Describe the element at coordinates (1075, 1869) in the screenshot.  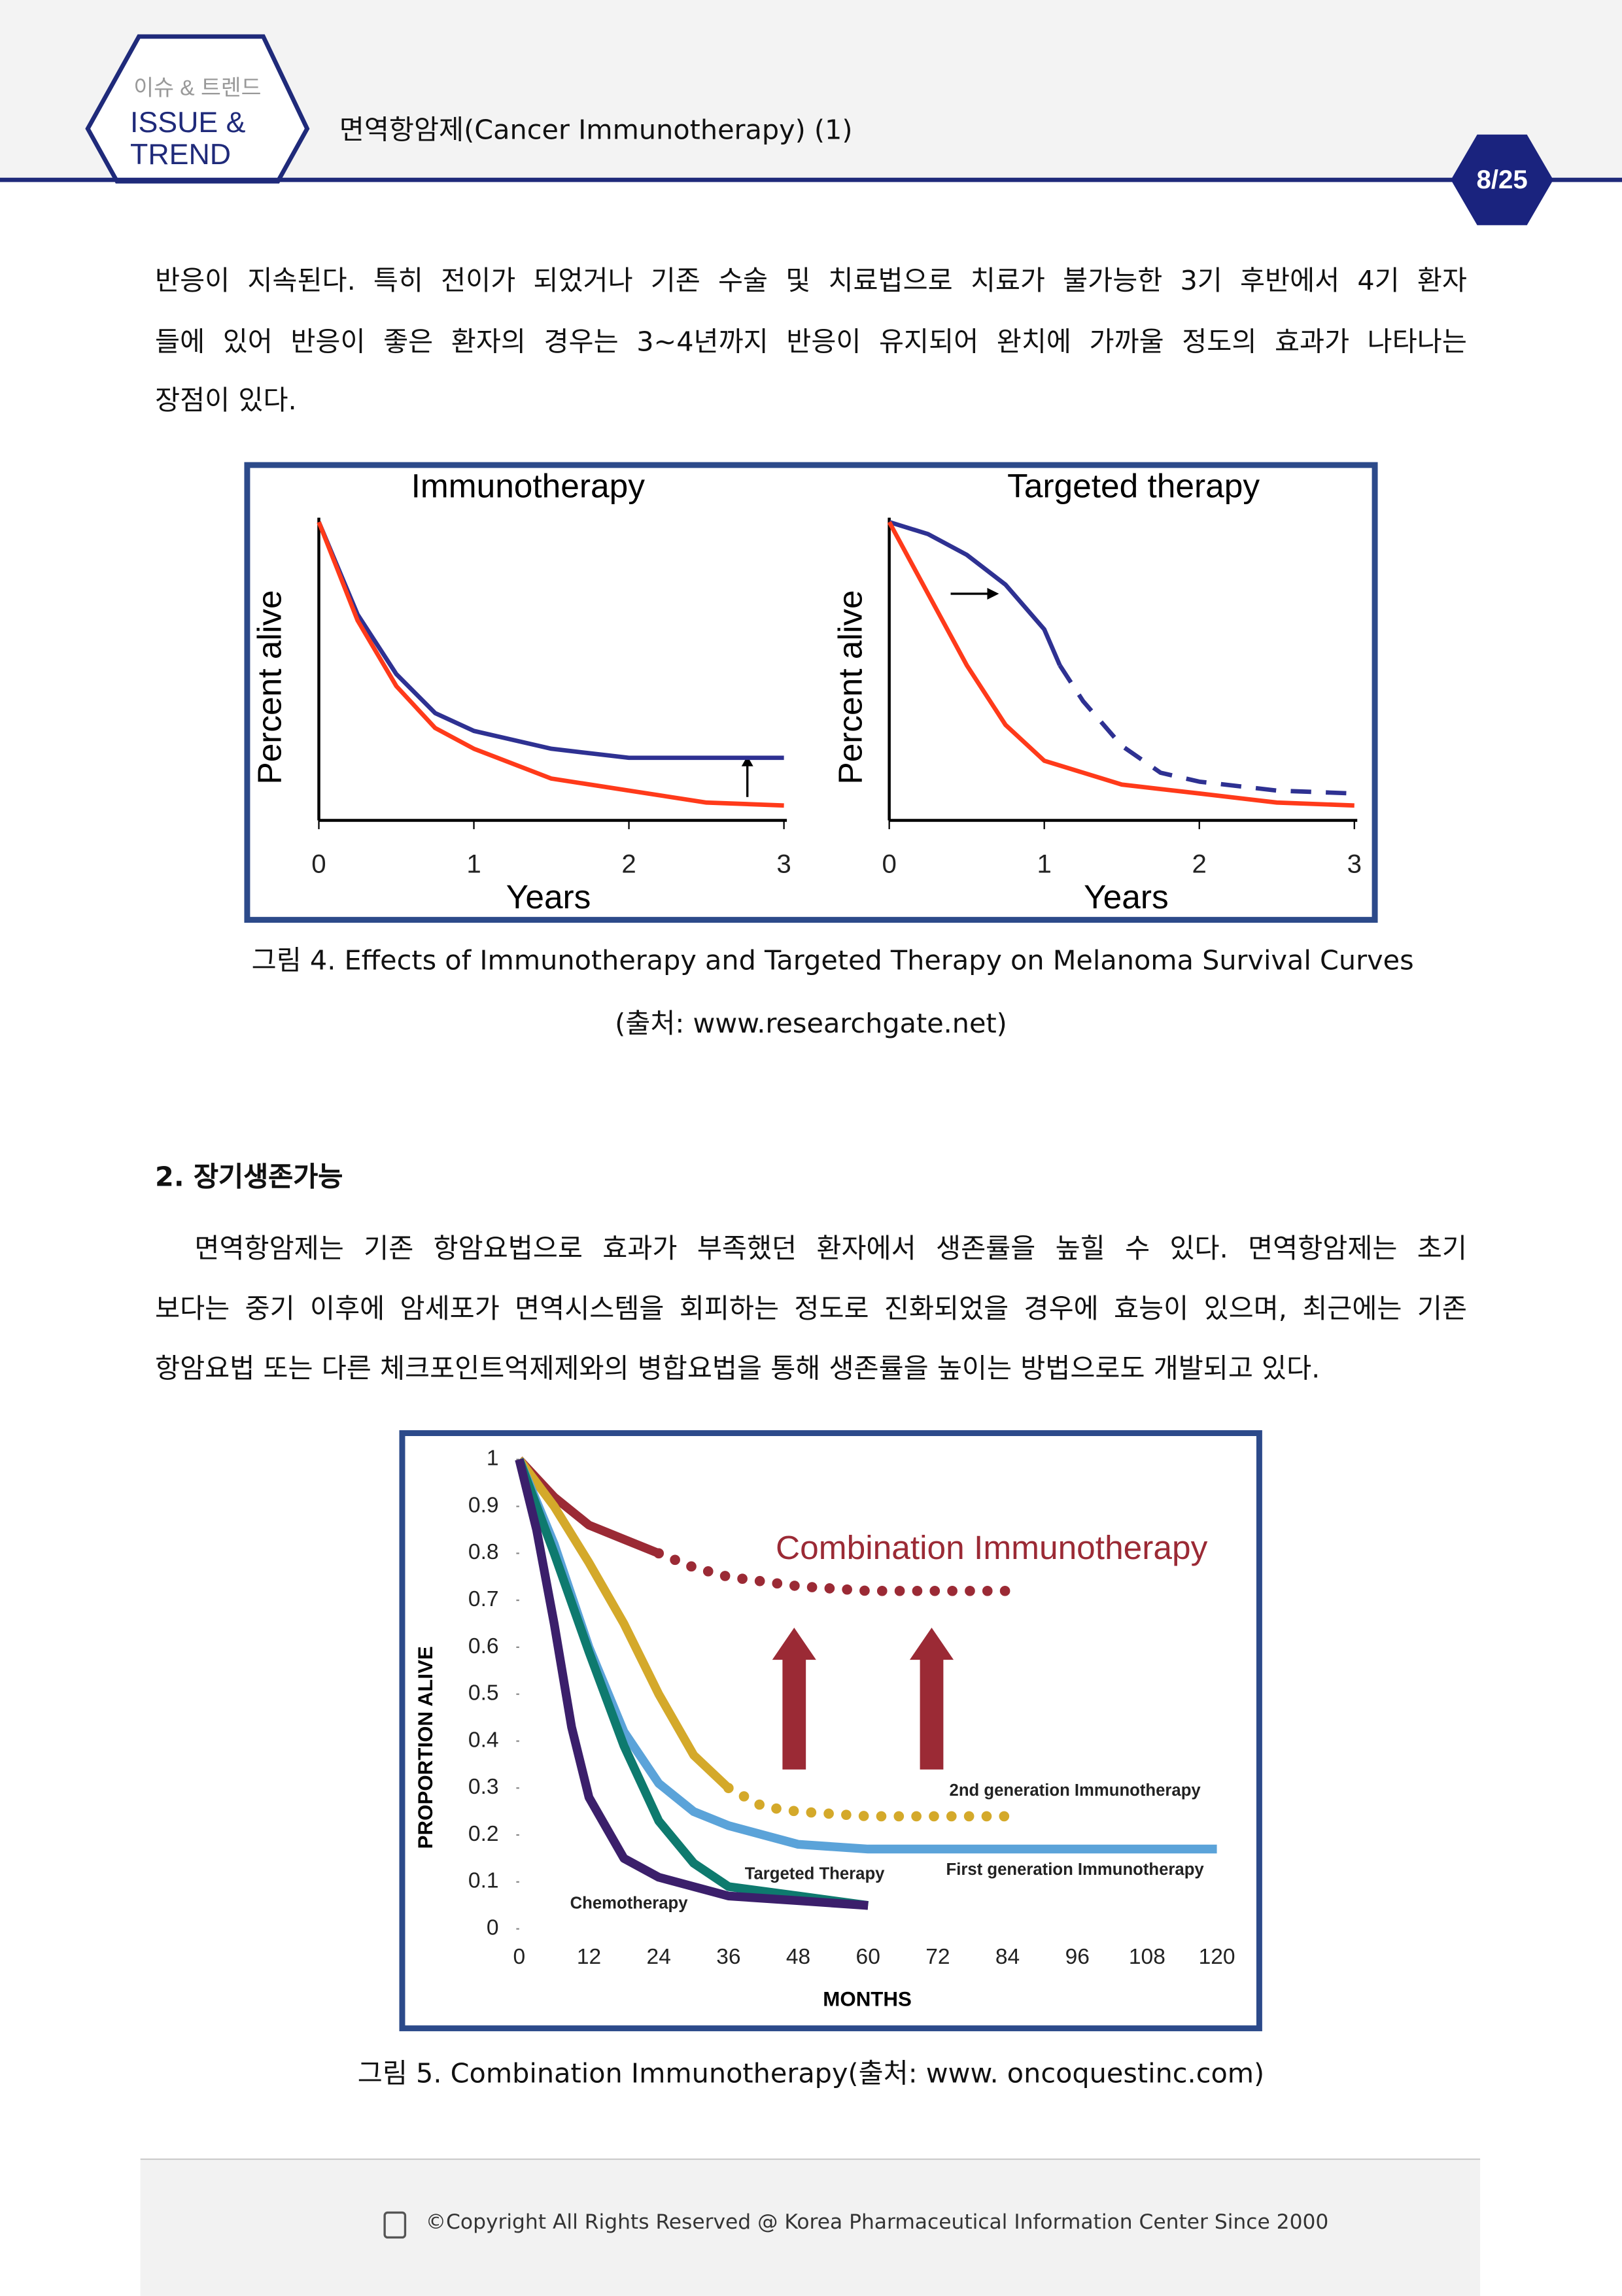
I see `series-label: First generation Immunotherapy` at that location.